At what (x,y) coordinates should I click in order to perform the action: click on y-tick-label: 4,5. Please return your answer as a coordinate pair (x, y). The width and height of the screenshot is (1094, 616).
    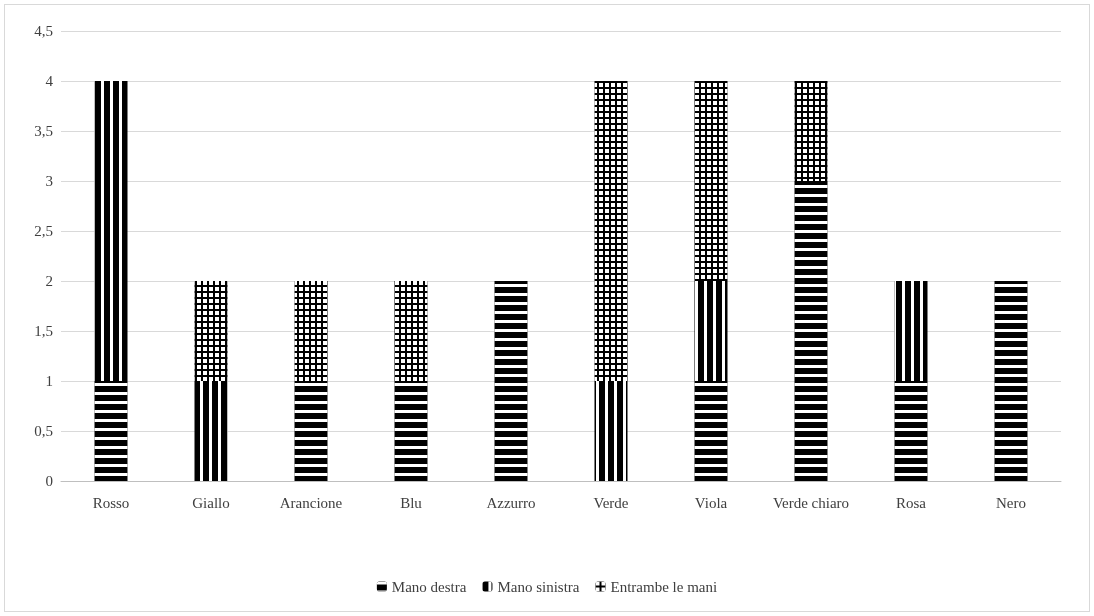
    Looking at the image, I should click on (43, 31).